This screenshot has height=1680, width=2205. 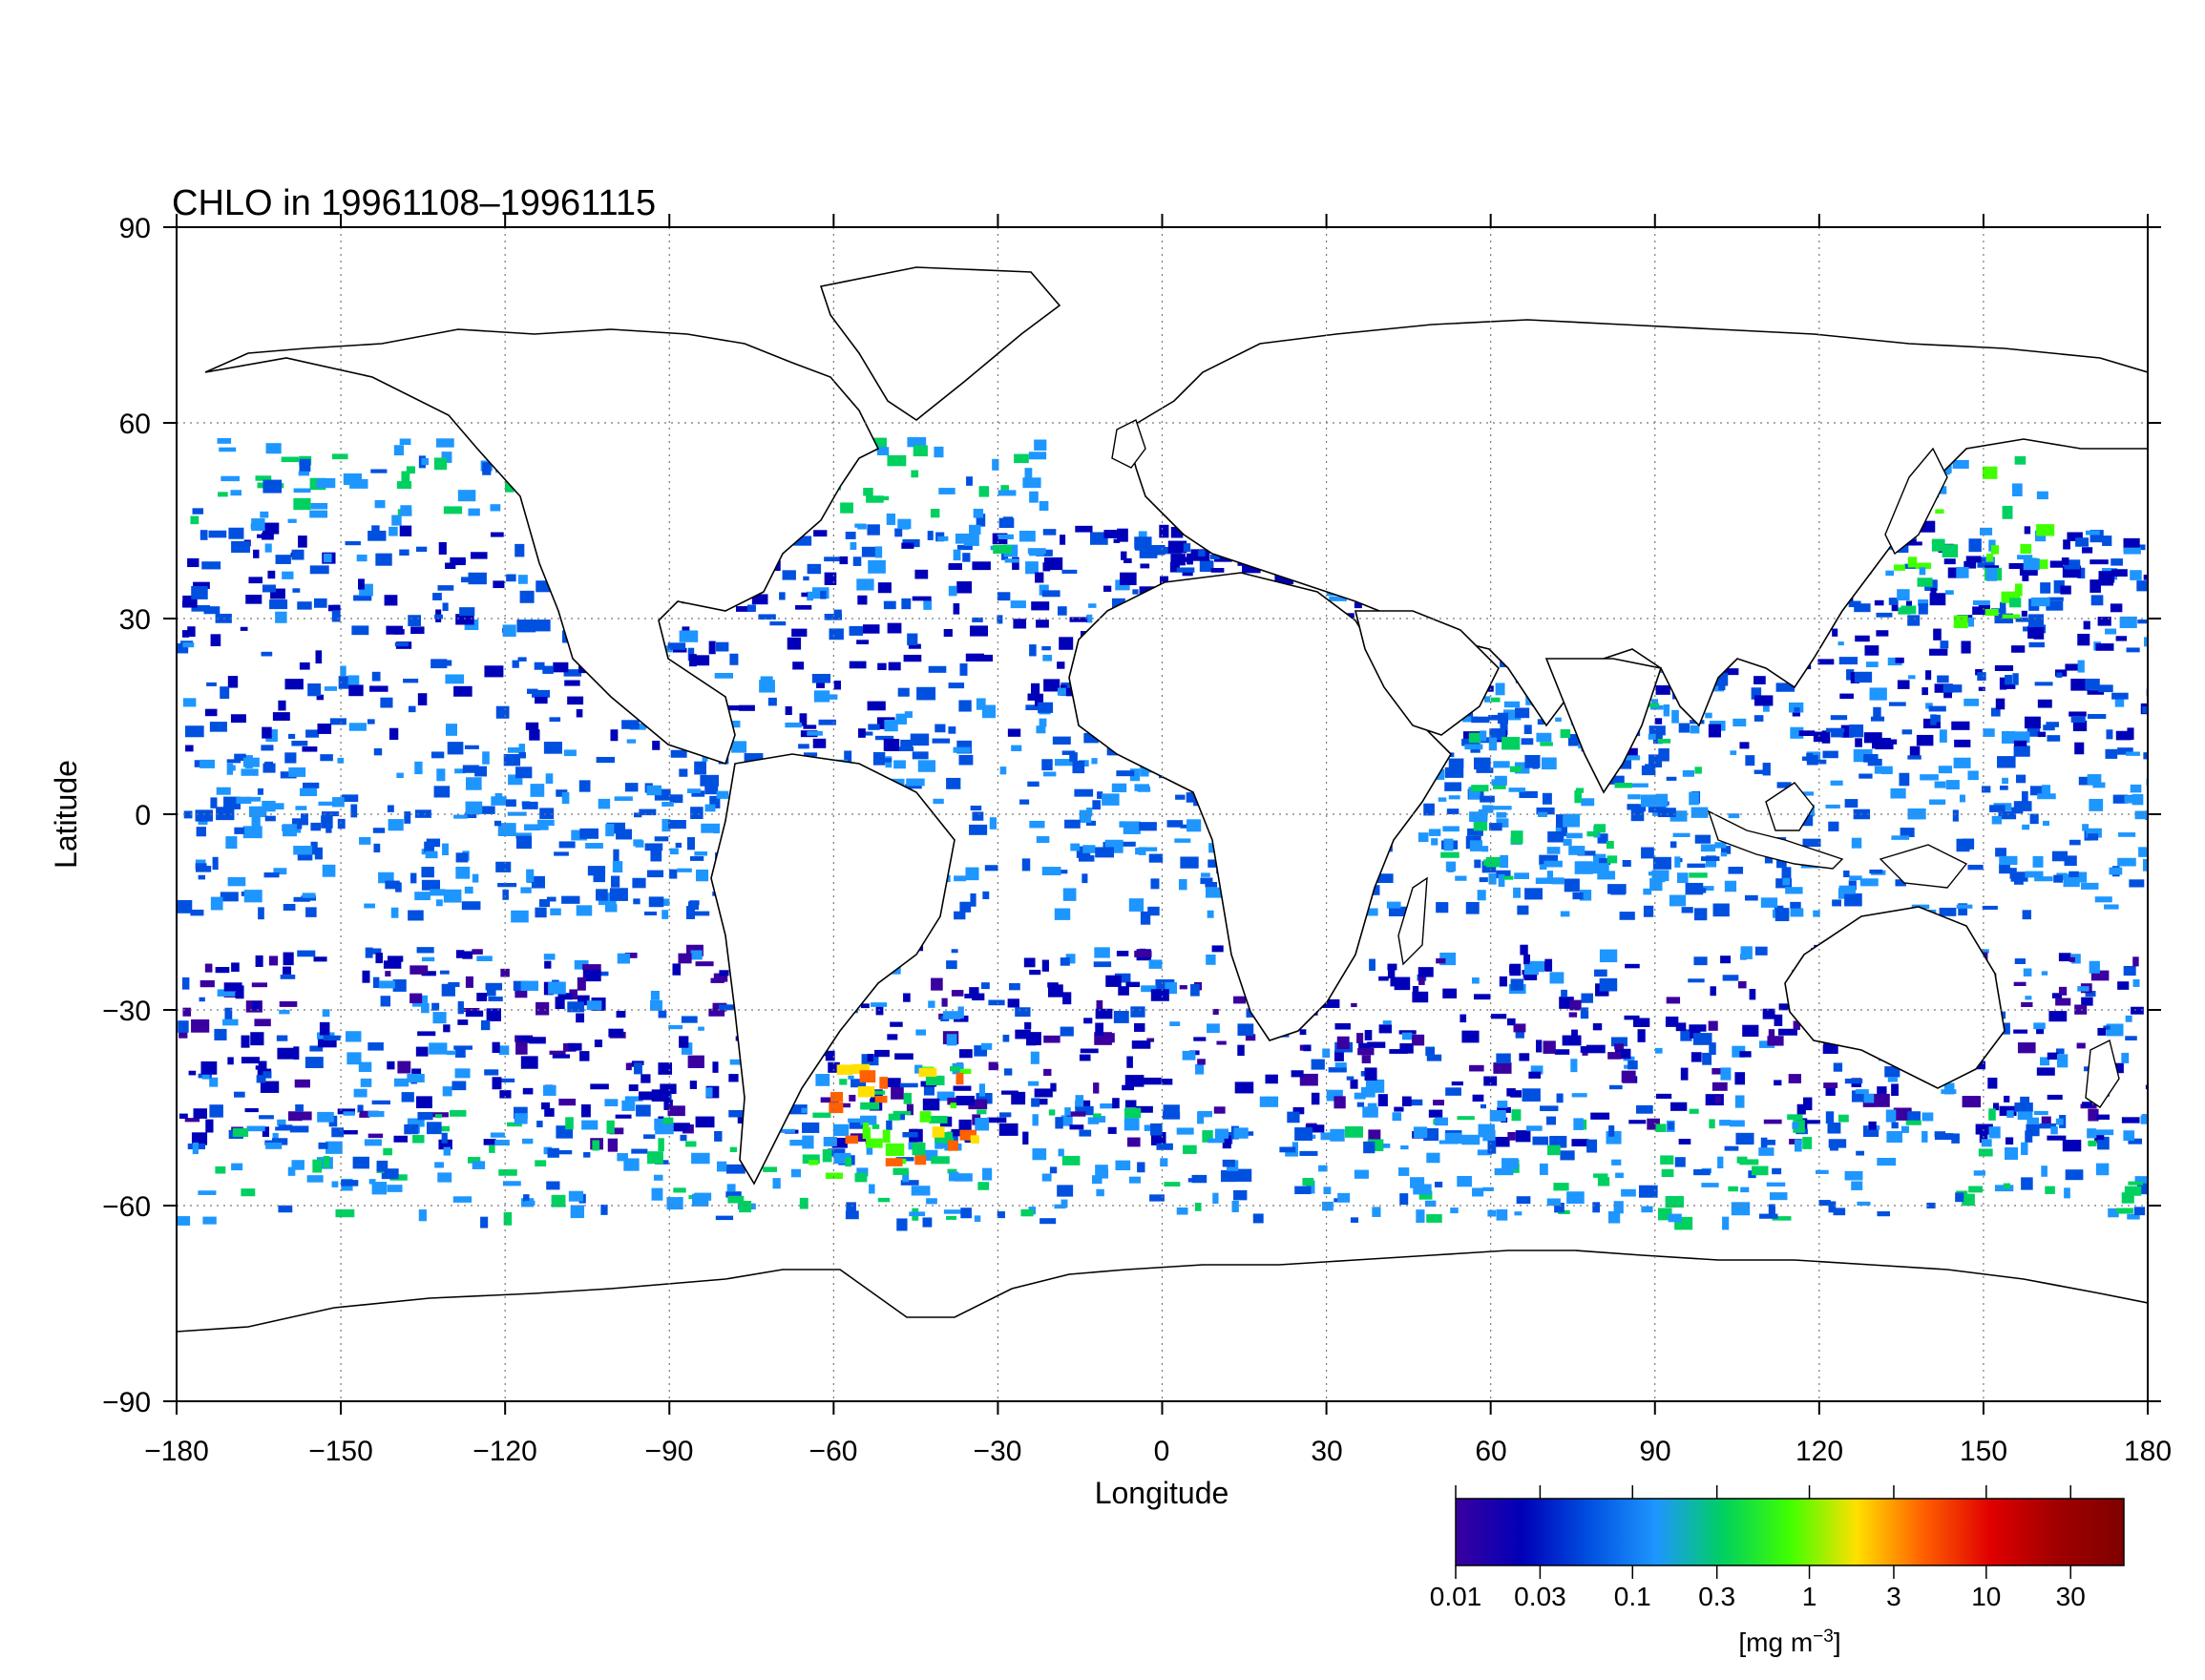 I want to click on landmass-borneo, so click(x=1790, y=806).